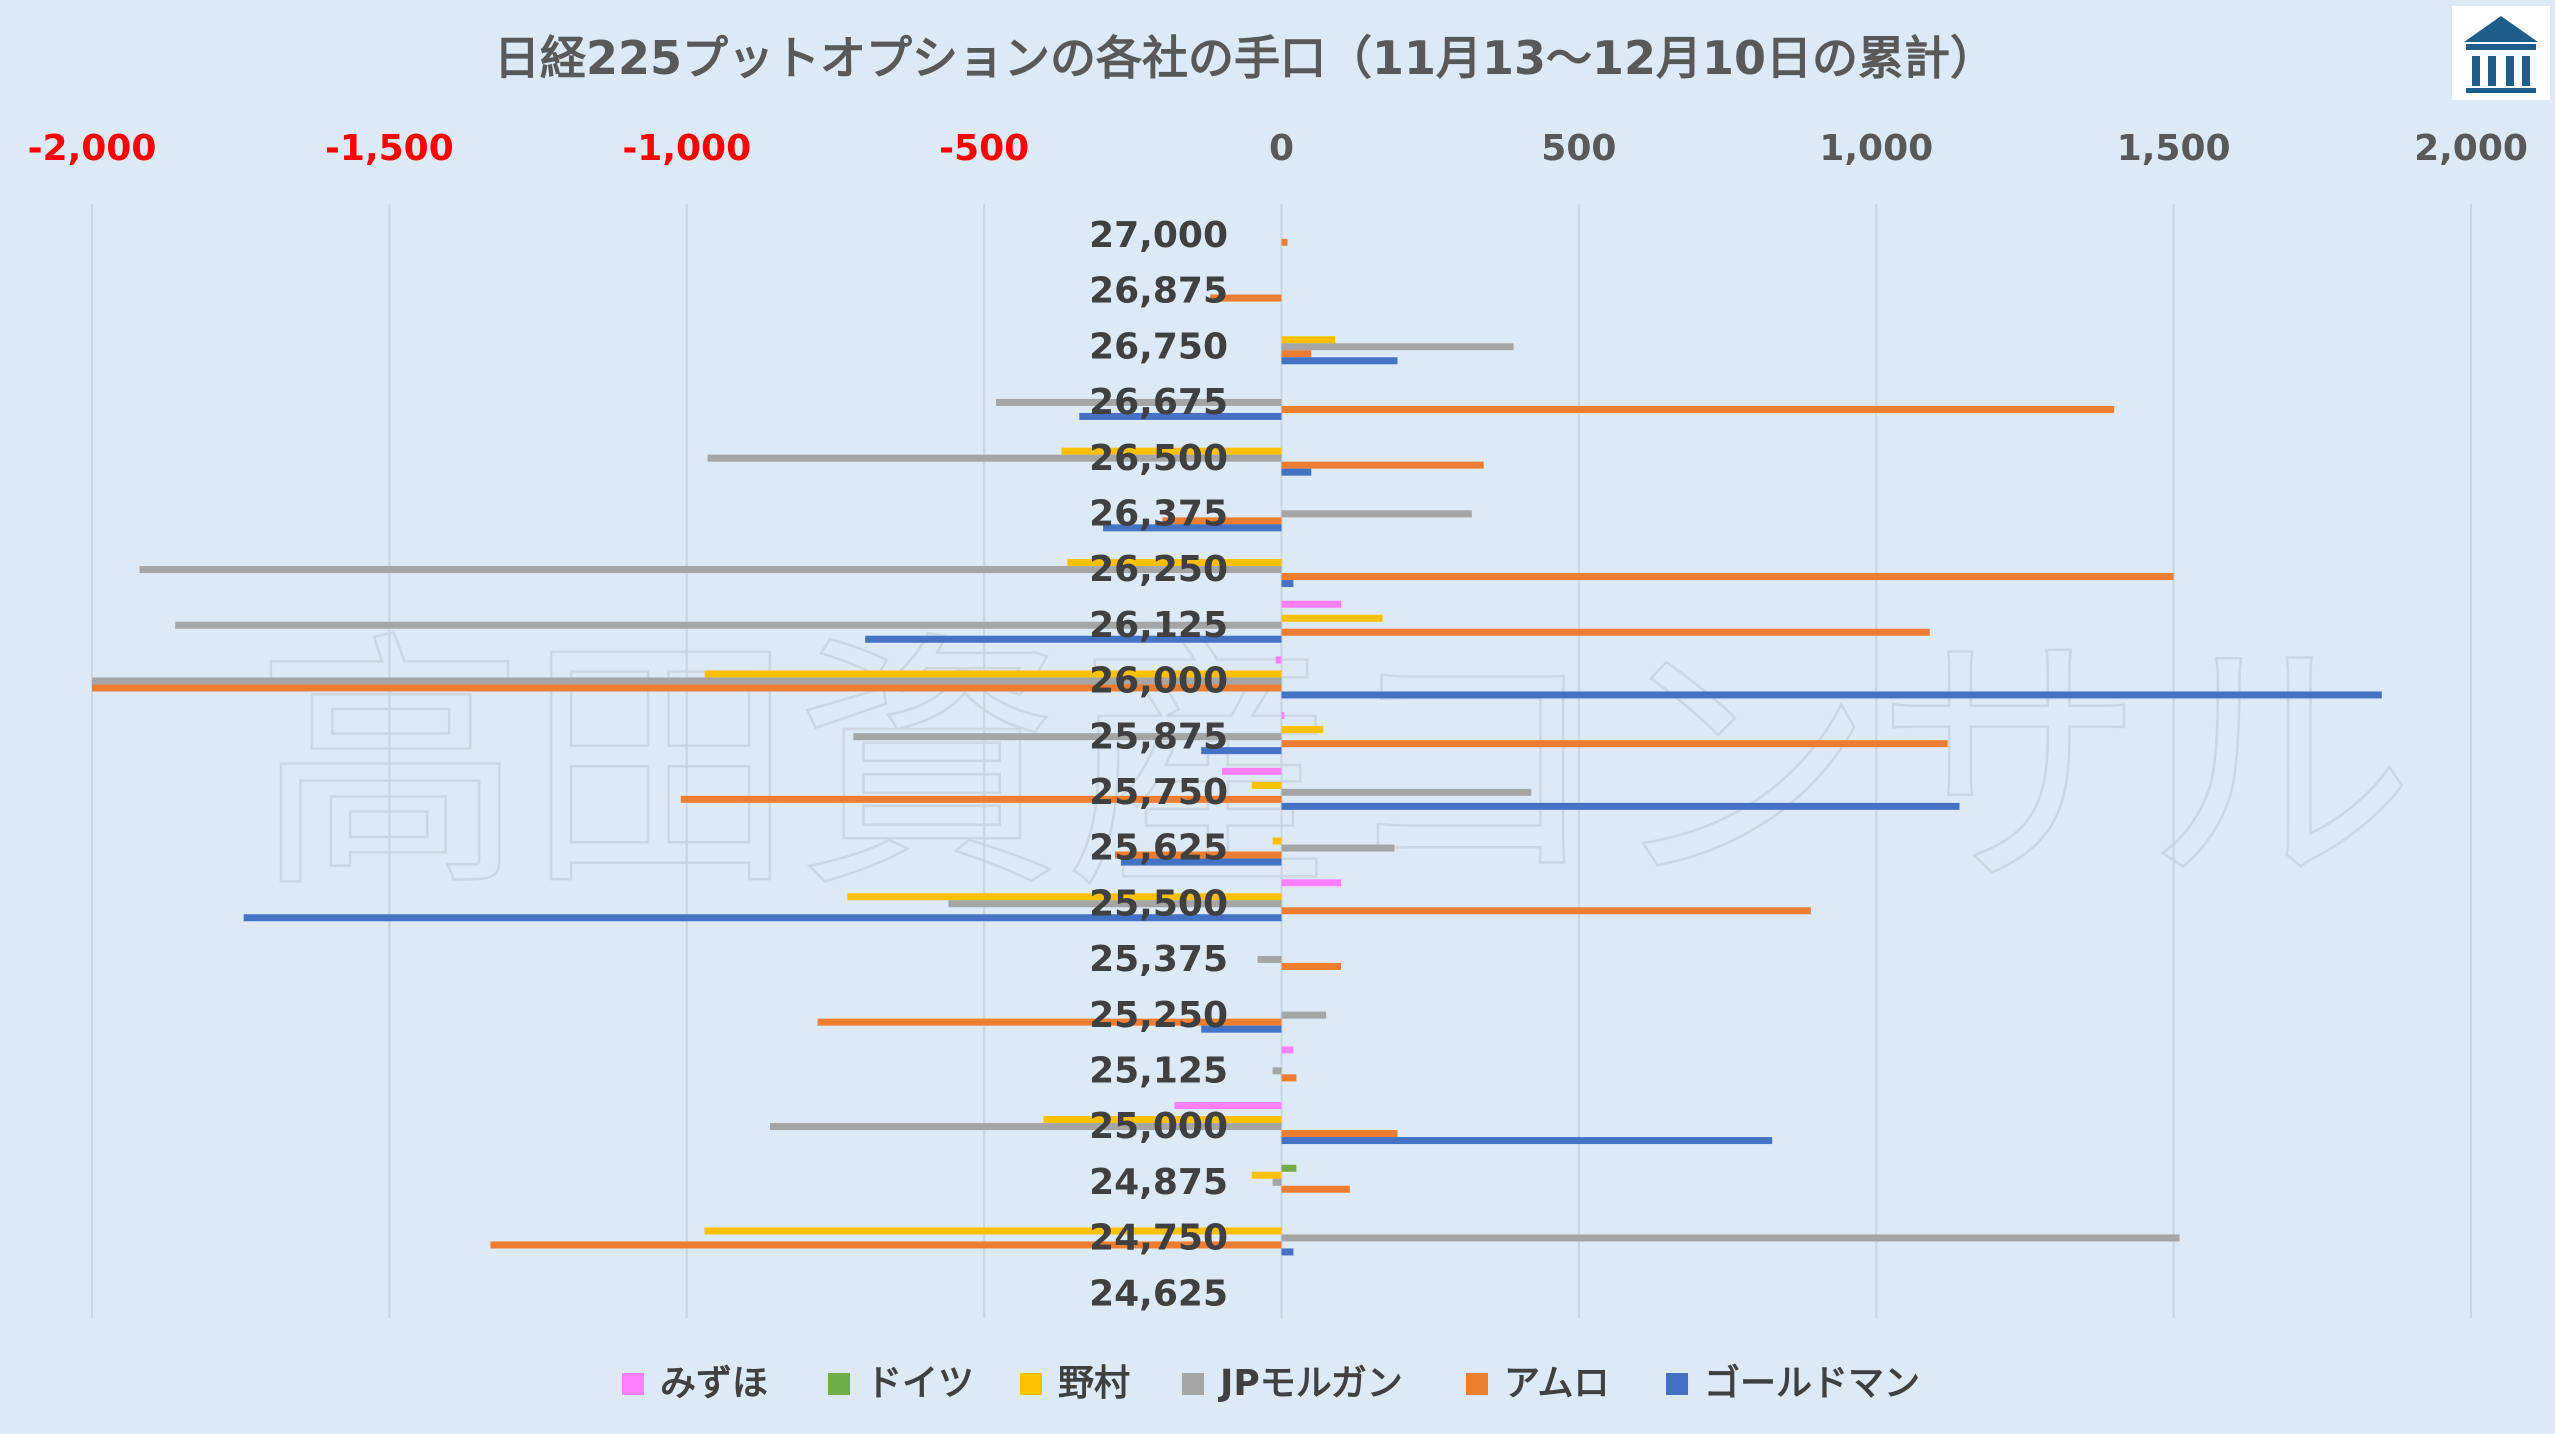 The image size is (2555, 1434). What do you see at coordinates (389, 148) in the screenshot?
I see `x-tick-label: -1,500` at bounding box center [389, 148].